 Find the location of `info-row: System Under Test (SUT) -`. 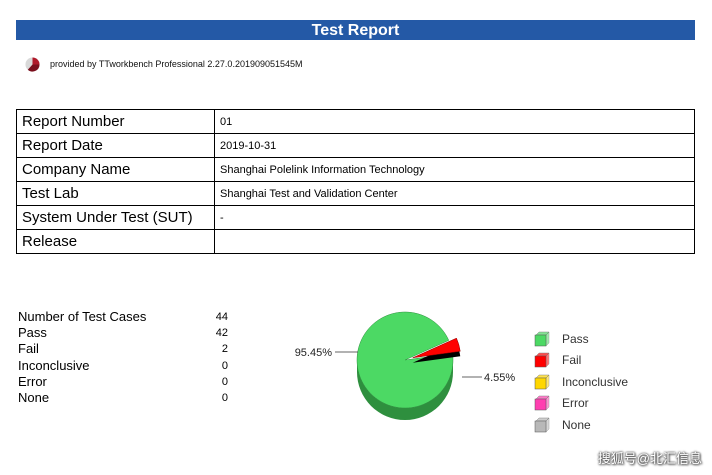

info-row: System Under Test (SUT) - is located at coordinates (355, 217).